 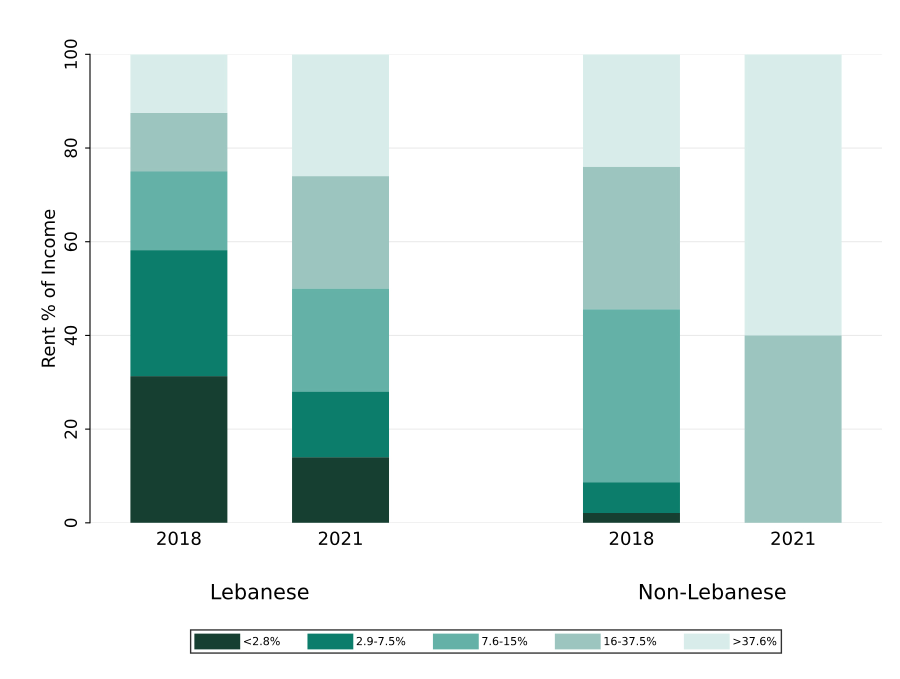 What do you see at coordinates (48, 288) in the screenshot?
I see `y-axis-title: Rent % of Income` at bounding box center [48, 288].